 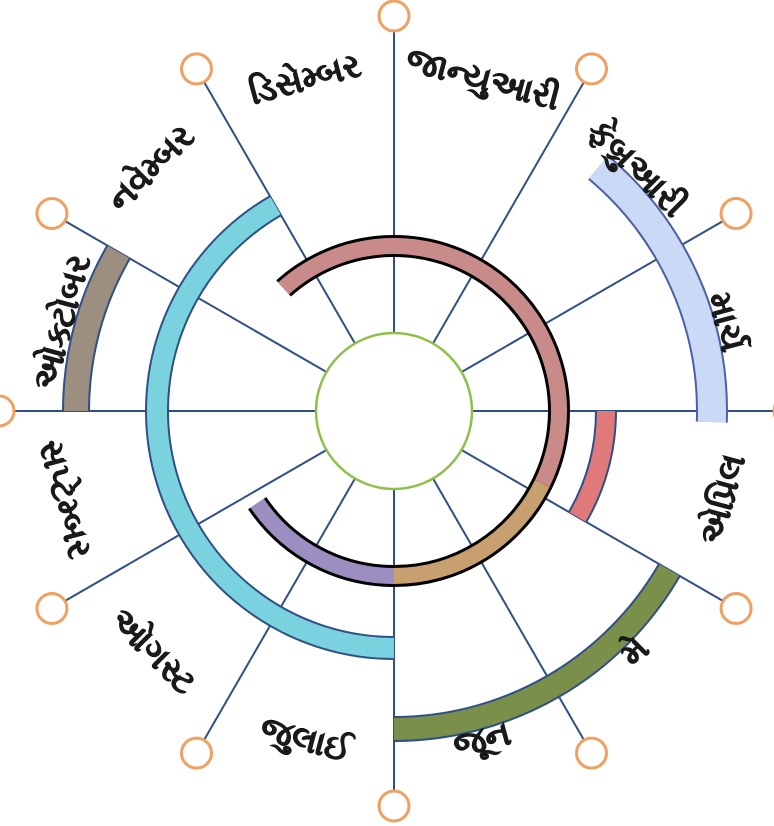 I want to click on month-label: ઓગસ્ટ, so click(x=153, y=651).